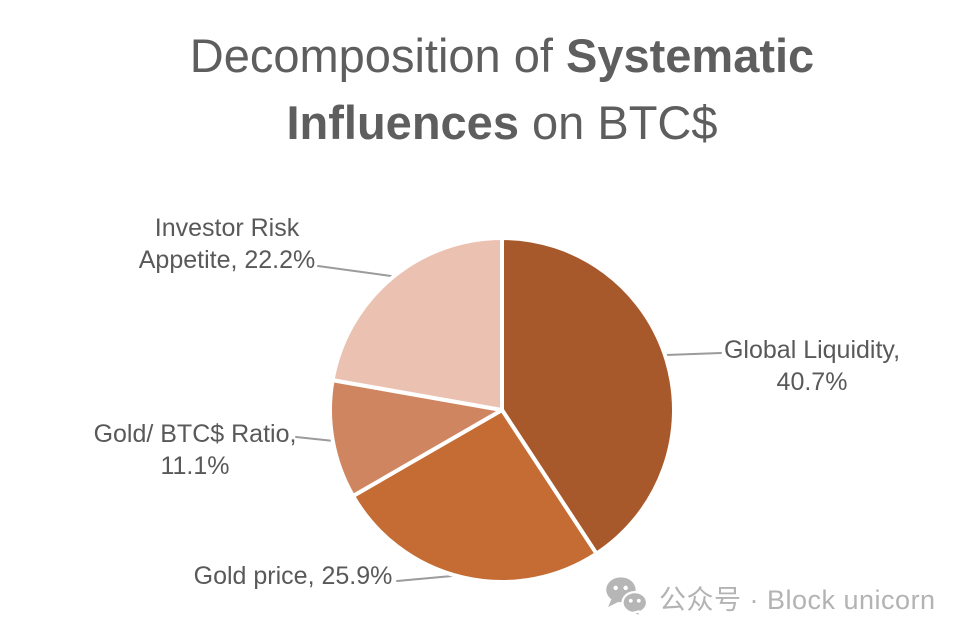 This screenshot has width=972, height=636. What do you see at coordinates (416, 438) in the screenshot?
I see `pie-slice-gold-btc-ratio` at bounding box center [416, 438].